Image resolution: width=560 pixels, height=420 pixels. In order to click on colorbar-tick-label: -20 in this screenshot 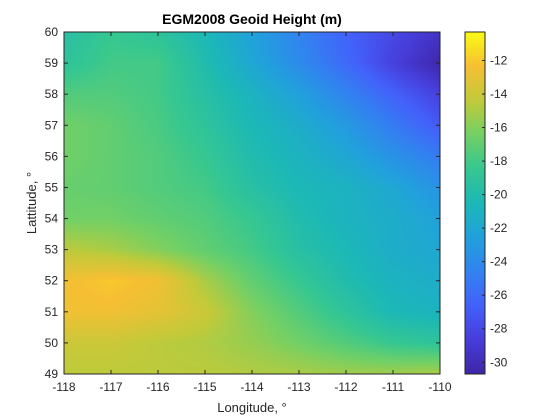, I will do `click(499, 195)`.